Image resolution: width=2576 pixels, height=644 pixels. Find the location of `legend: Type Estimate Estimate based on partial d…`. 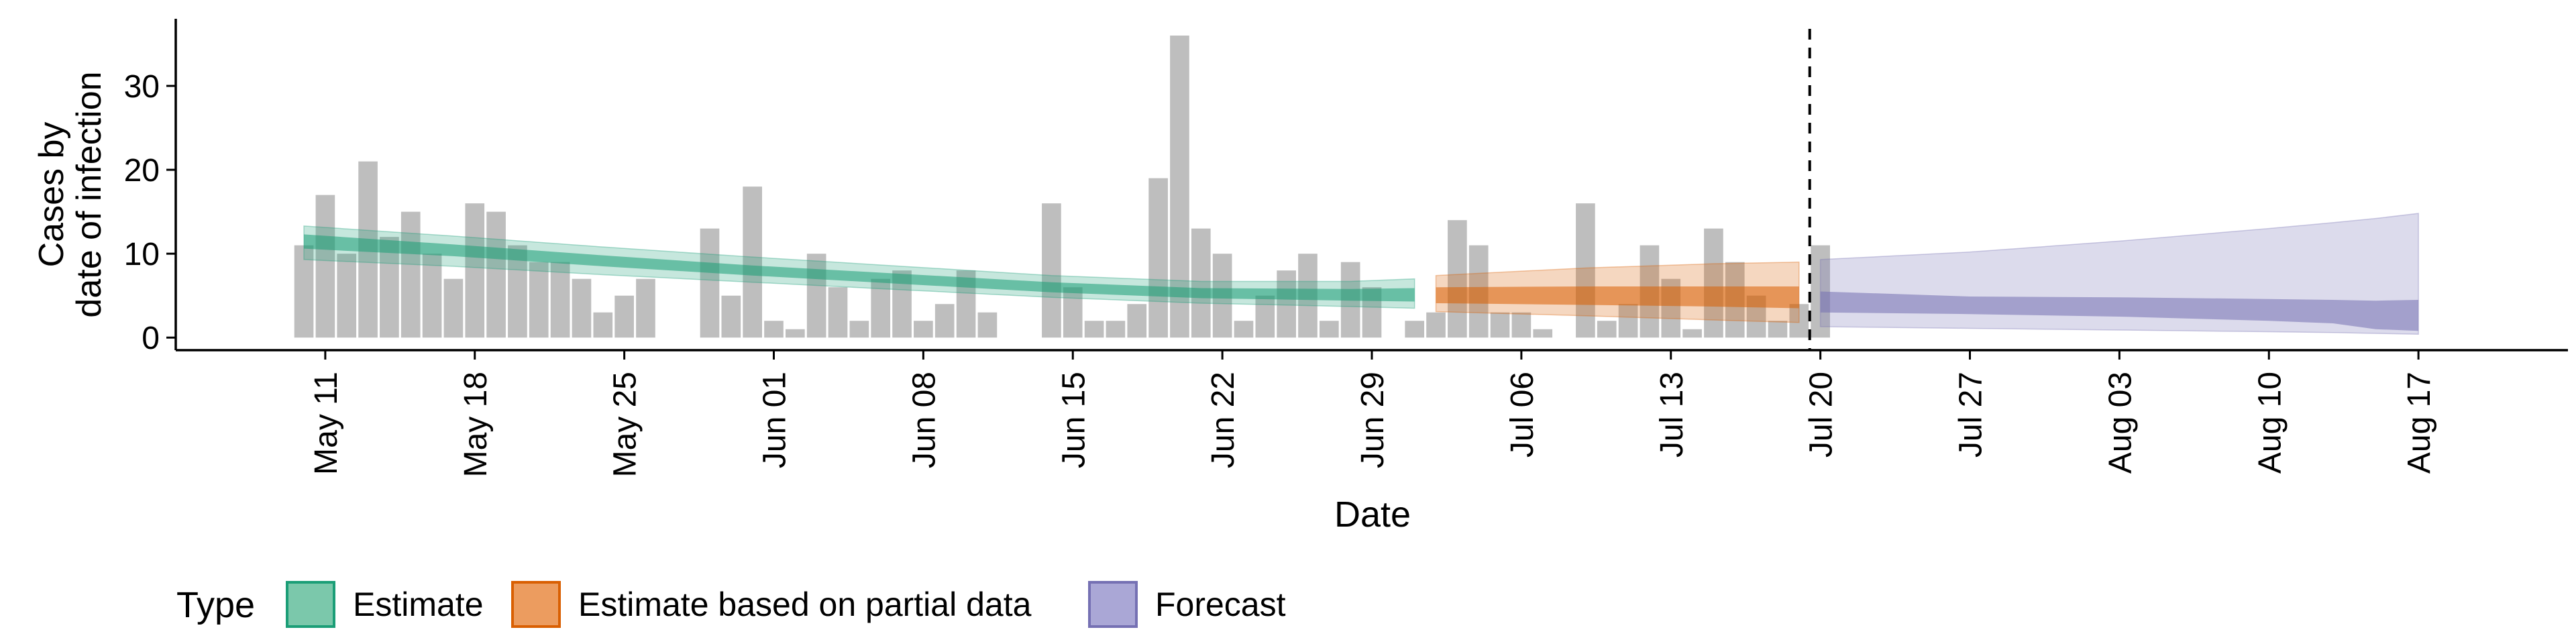

legend: Type Estimate Estimate based on partial d… is located at coordinates (731, 604).